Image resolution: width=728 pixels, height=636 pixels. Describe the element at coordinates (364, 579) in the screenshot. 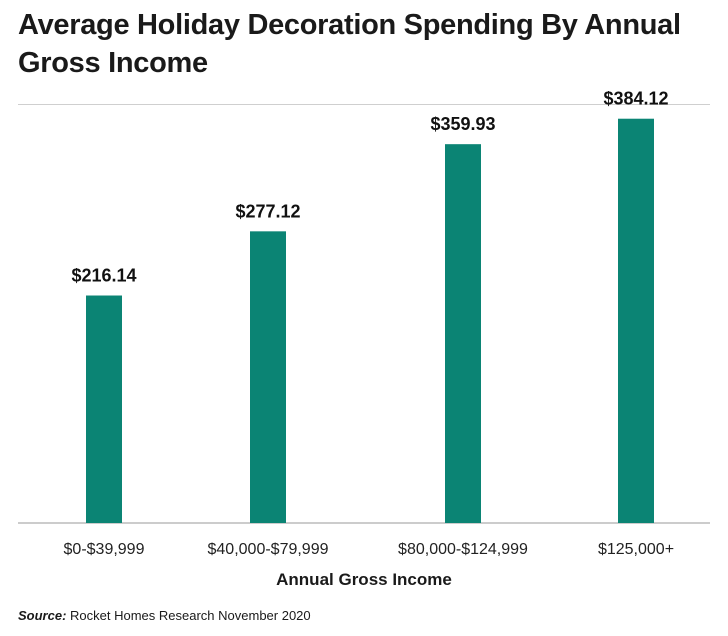

I see `x-axis-label: Annual Gross Income` at that location.